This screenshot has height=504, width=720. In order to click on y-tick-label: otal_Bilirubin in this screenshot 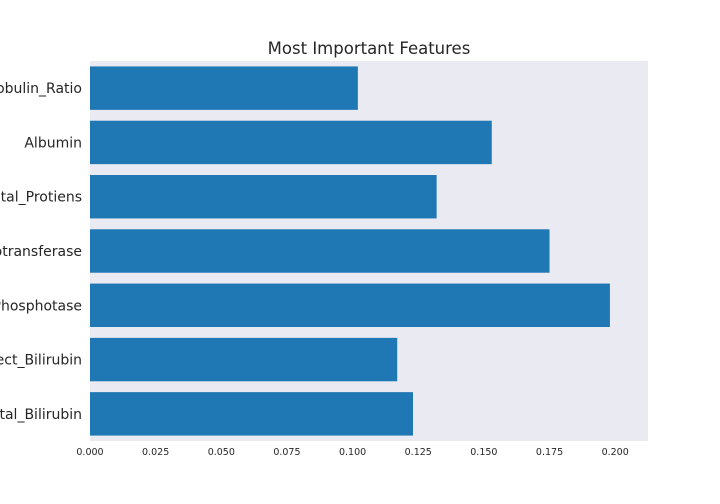, I will do `click(41, 415)`.